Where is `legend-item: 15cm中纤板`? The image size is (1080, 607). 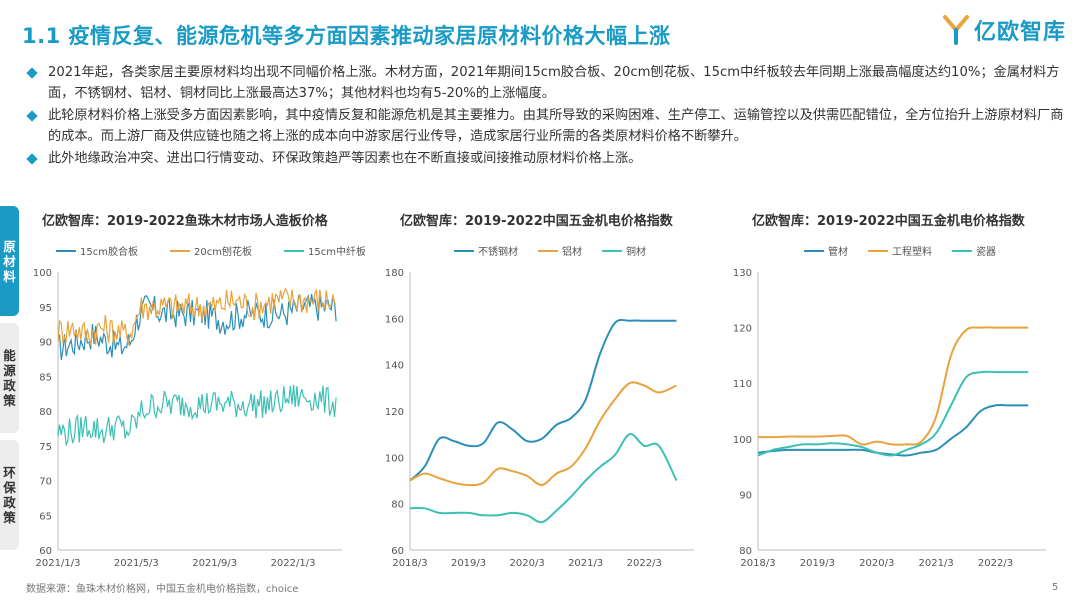 legend-item: 15cm中纤板 is located at coordinates (324, 251).